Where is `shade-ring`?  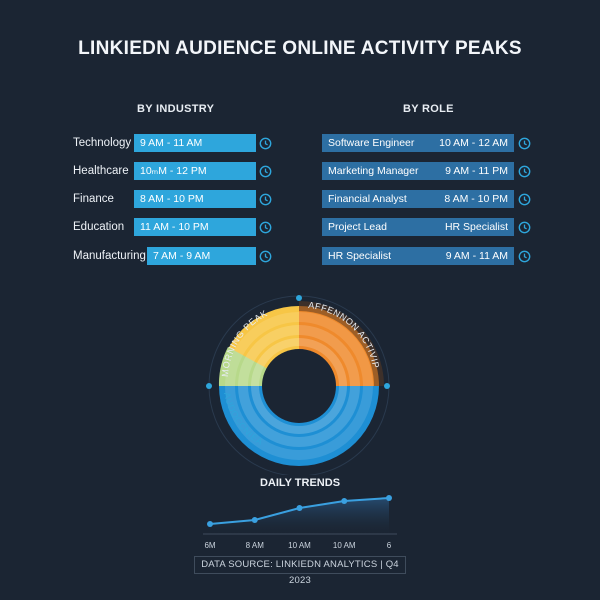 shade-ring is located at coordinates (299, 386).